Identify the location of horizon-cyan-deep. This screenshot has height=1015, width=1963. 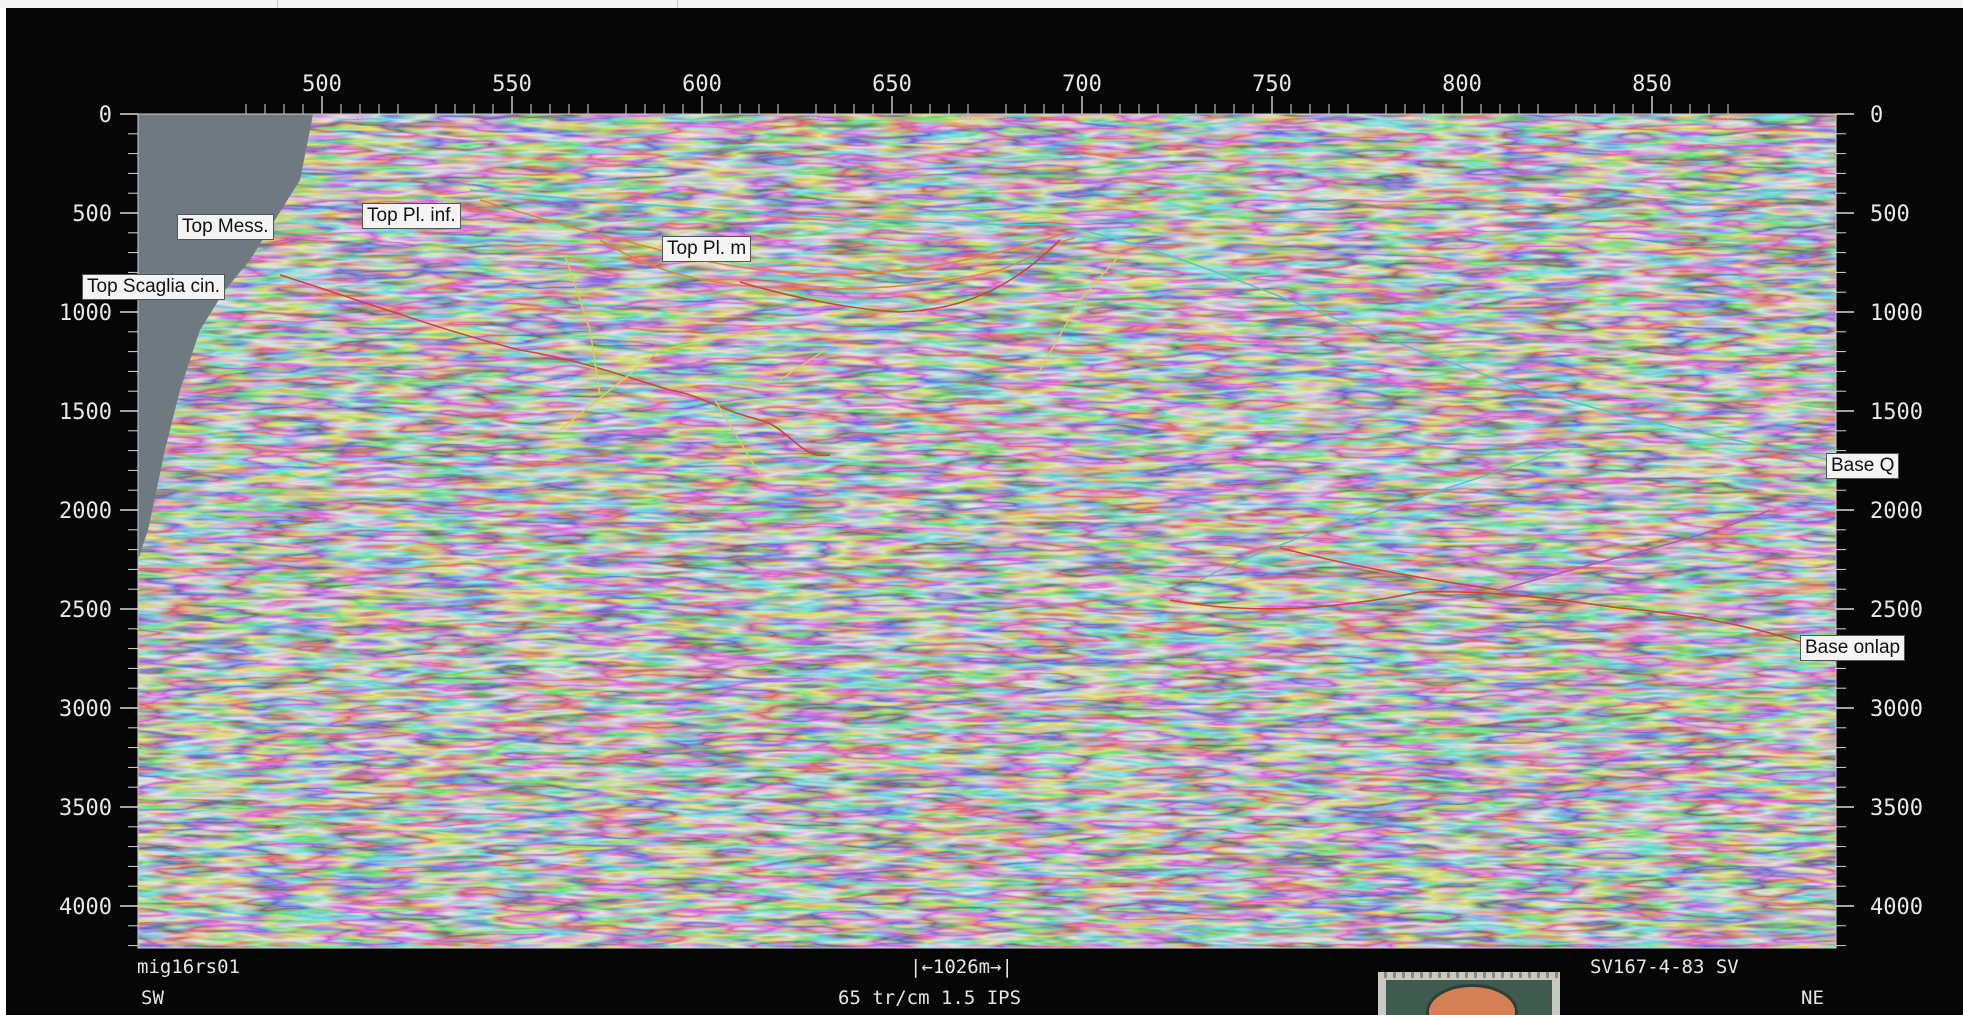
(1380, 515).